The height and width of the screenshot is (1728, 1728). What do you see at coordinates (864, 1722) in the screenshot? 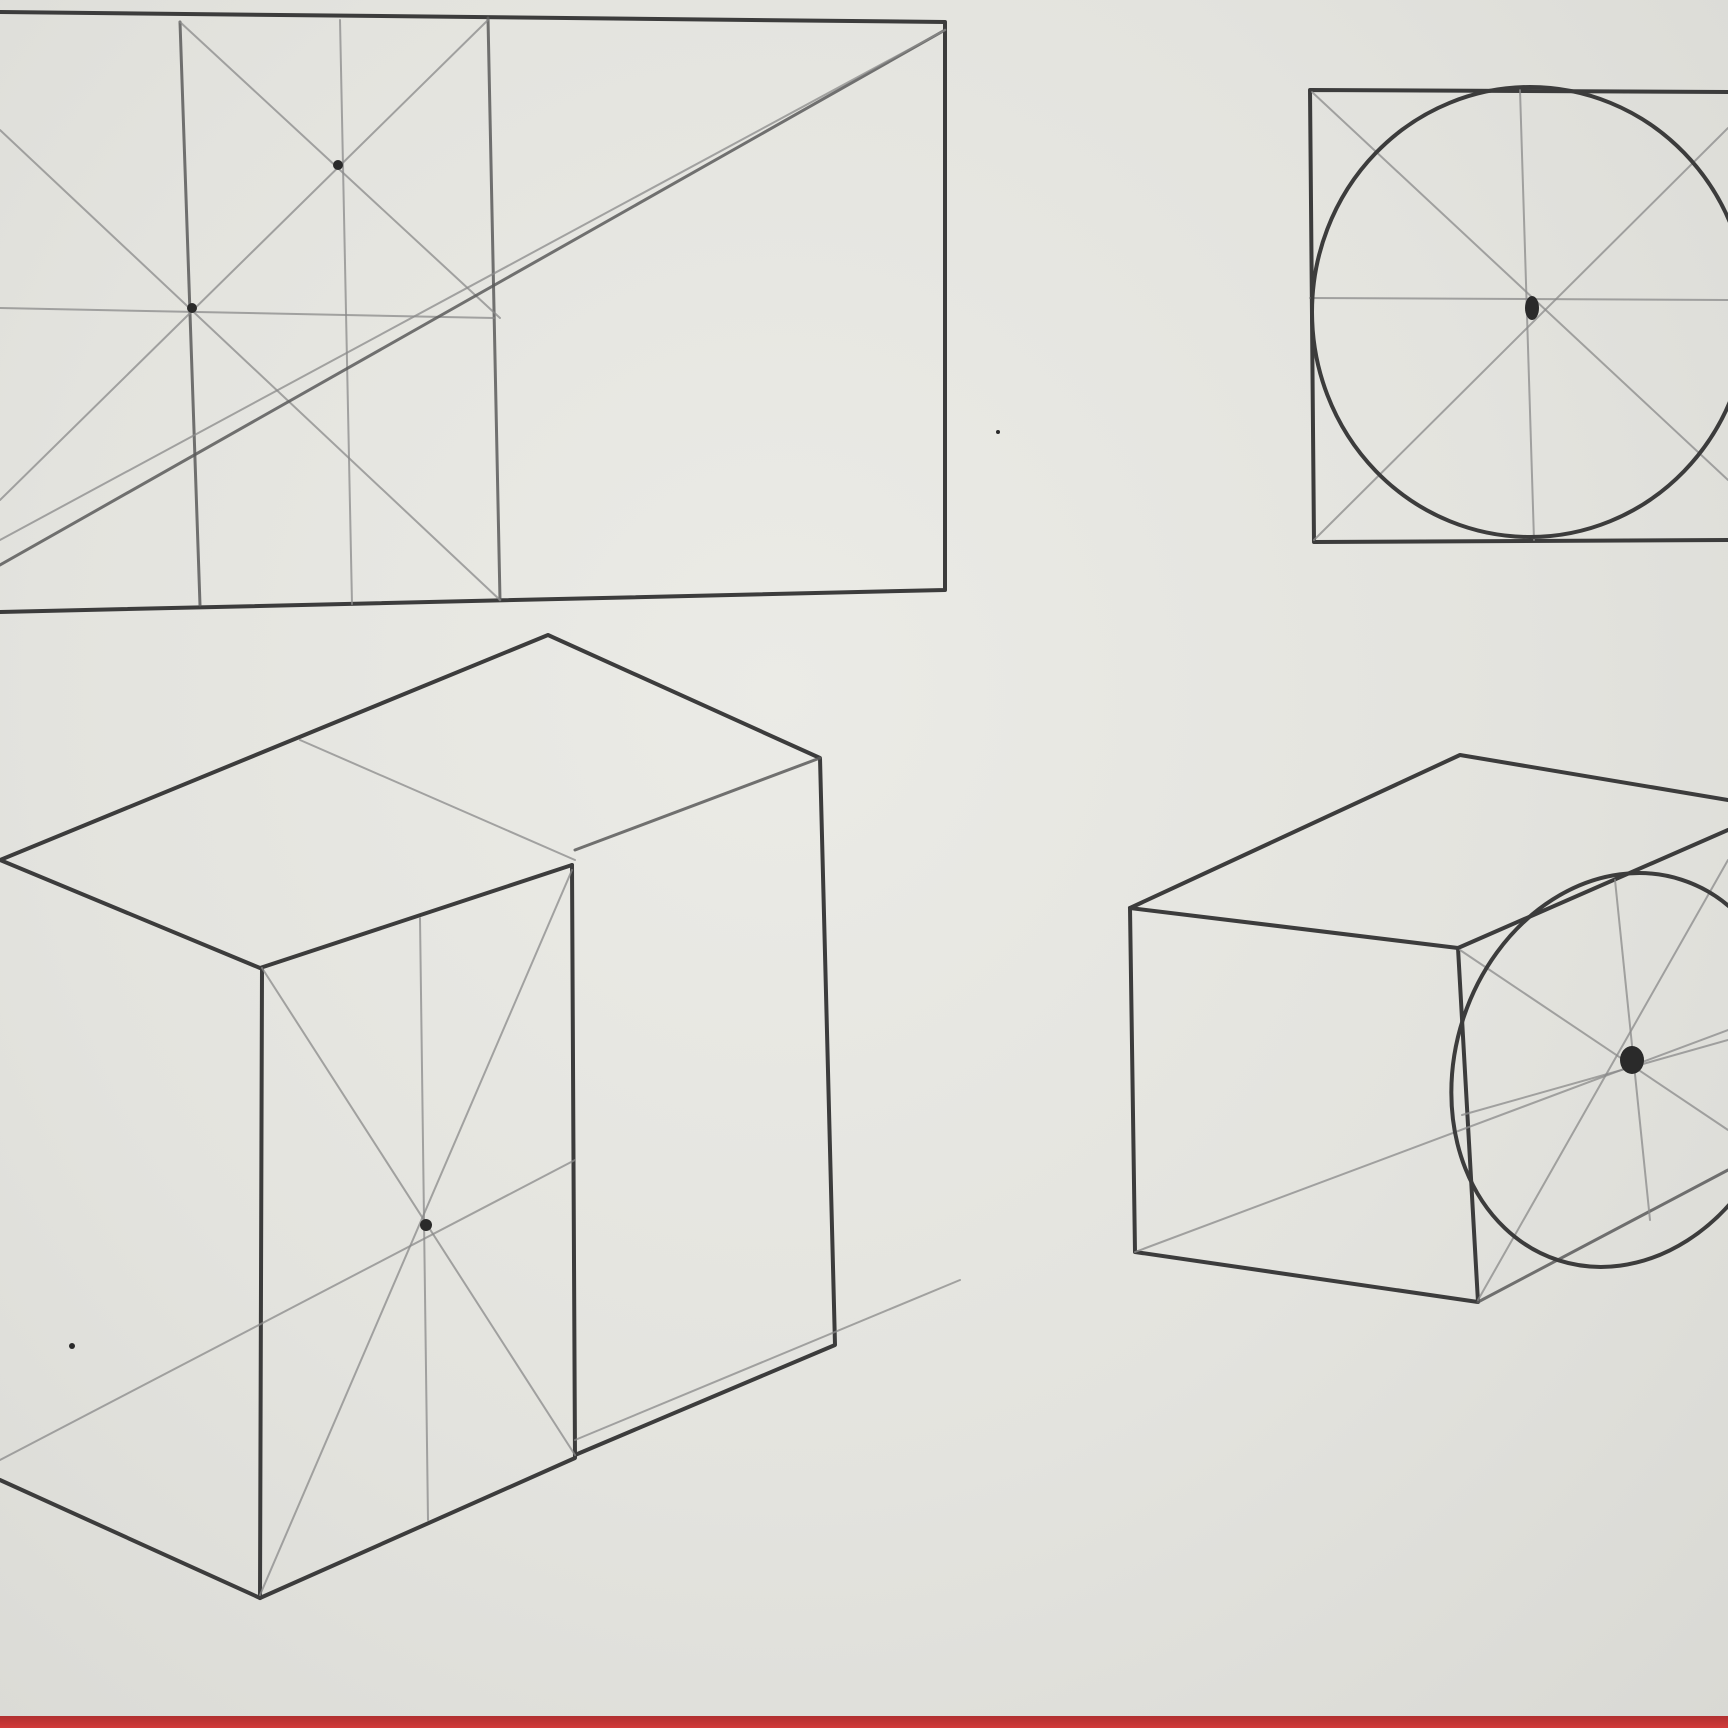
I see `table-edge` at bounding box center [864, 1722].